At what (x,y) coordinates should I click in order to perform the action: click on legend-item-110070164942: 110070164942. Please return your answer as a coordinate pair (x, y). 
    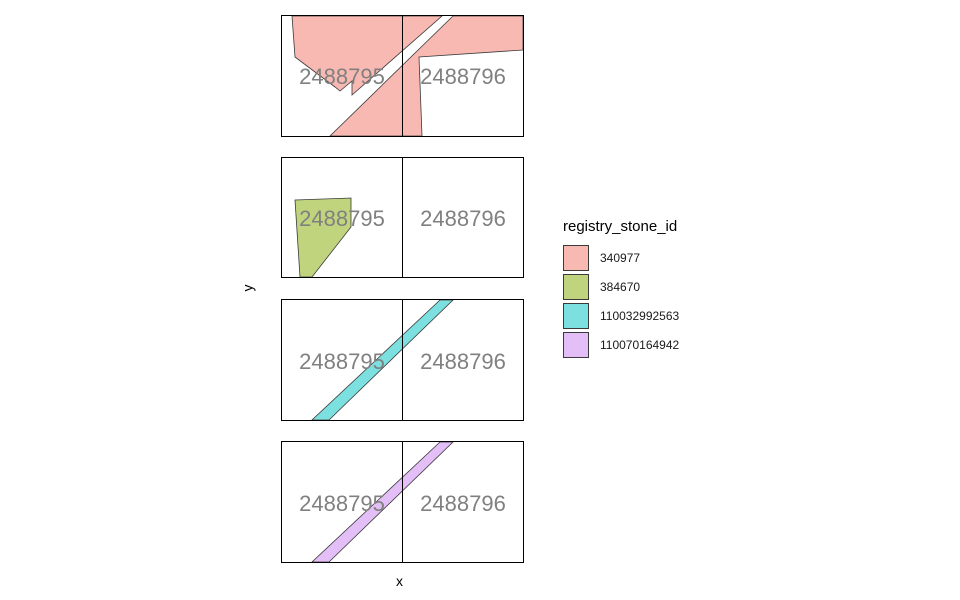
    Looking at the image, I should click on (621, 344).